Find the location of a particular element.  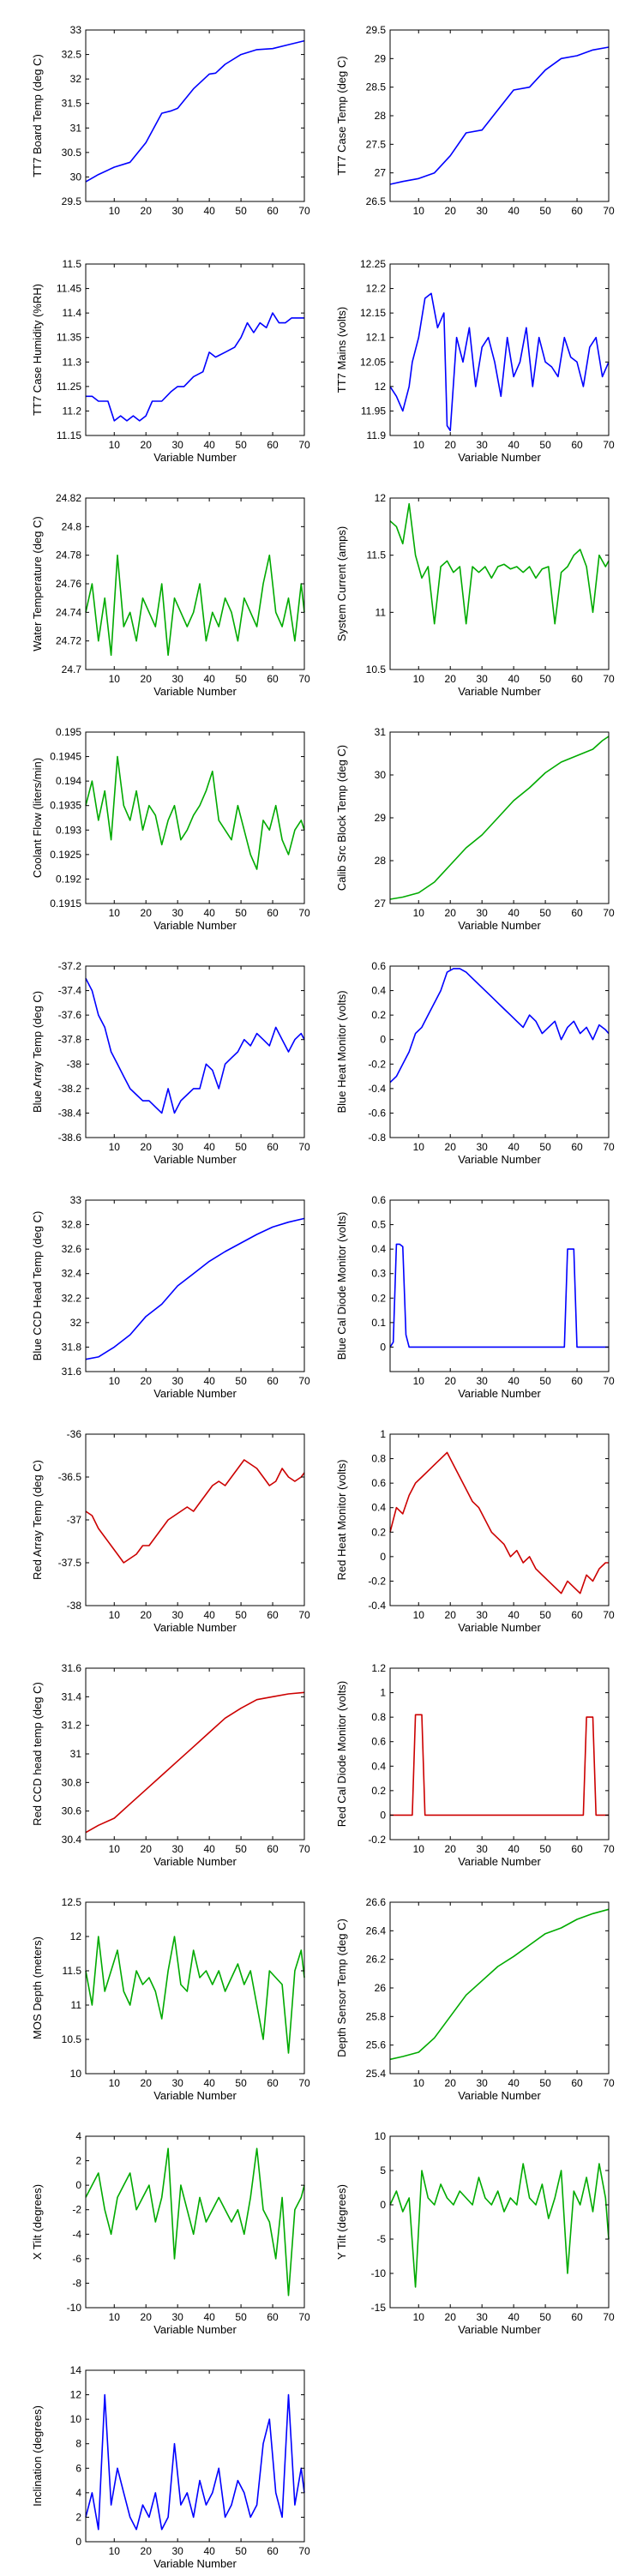

y-axis-label: Red Array Temp (deg C) is located at coordinates (37, 1520).